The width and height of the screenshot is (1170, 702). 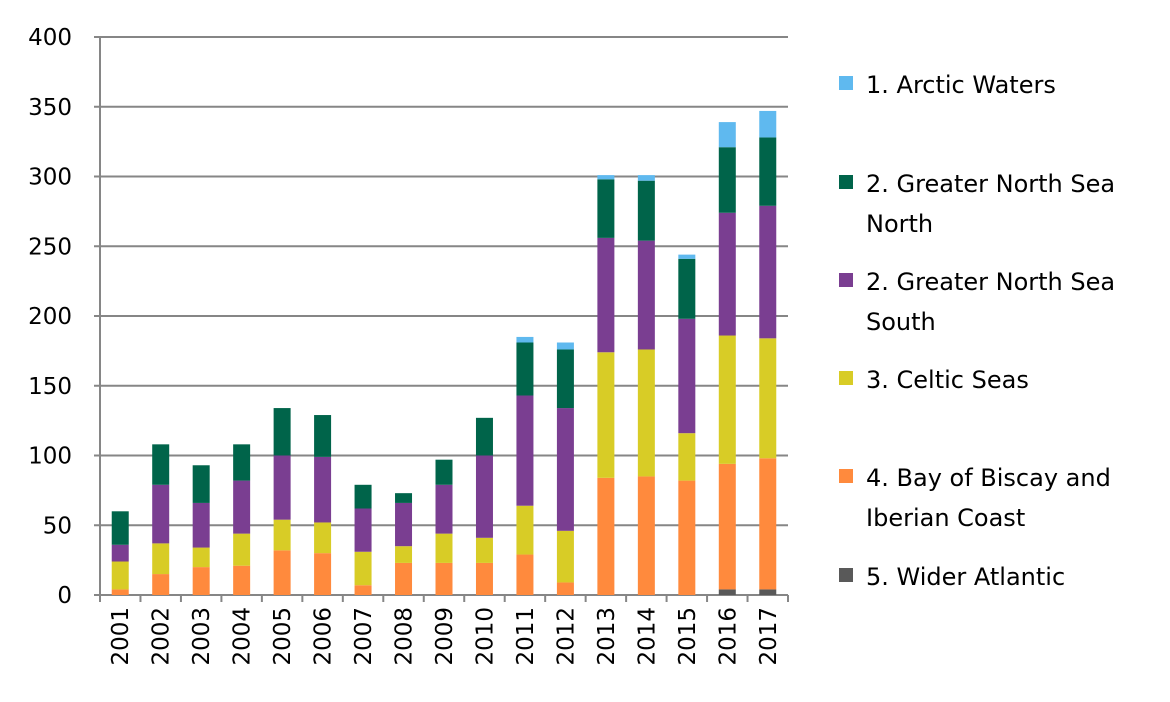 I want to click on y-tick-label: 100, so click(x=50, y=457).